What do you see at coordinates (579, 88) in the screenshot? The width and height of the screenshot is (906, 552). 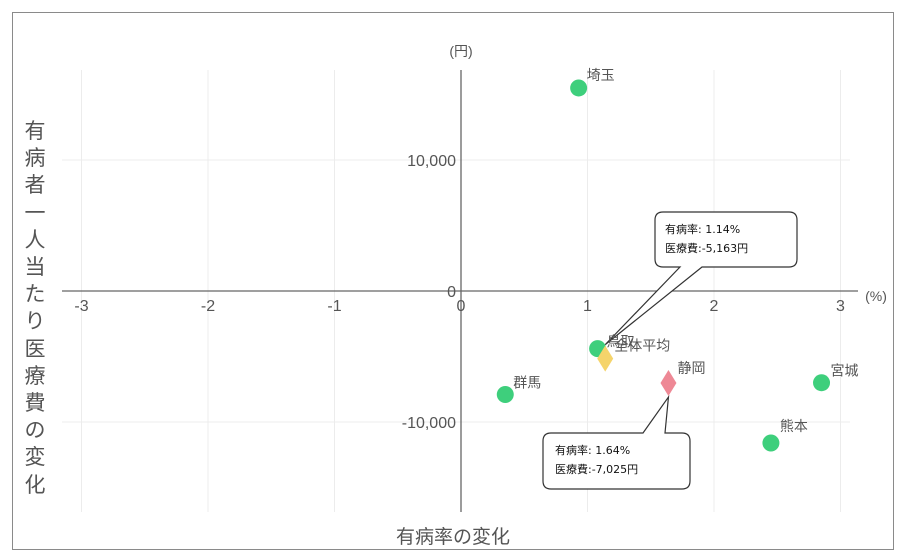 I see `point-埼玉` at bounding box center [579, 88].